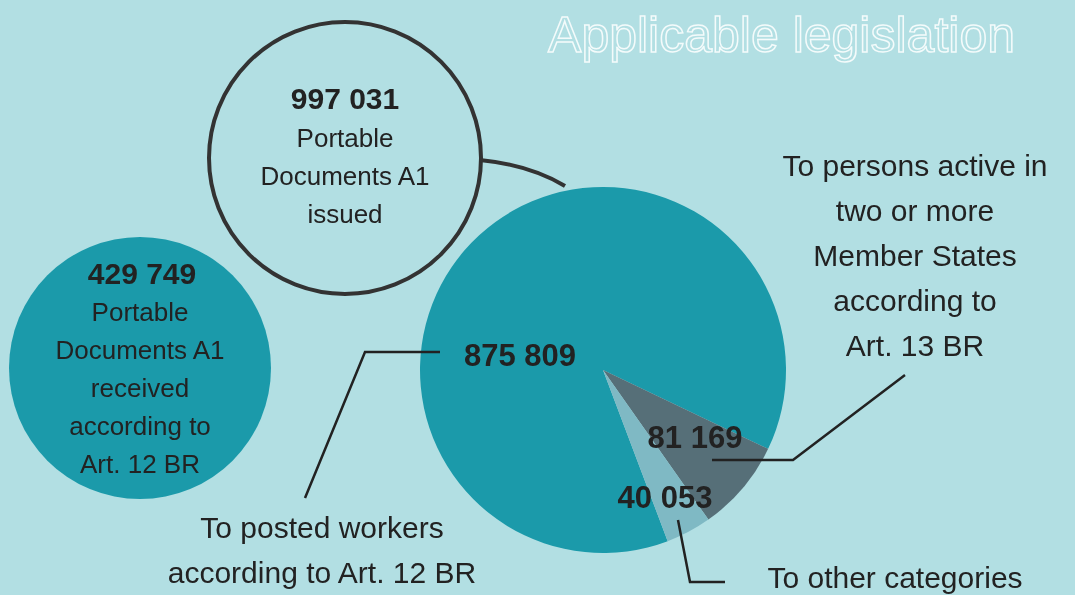 This screenshot has height=595, width=1075. What do you see at coordinates (520, 355) in the screenshot?
I see `data-label: 875 809` at bounding box center [520, 355].